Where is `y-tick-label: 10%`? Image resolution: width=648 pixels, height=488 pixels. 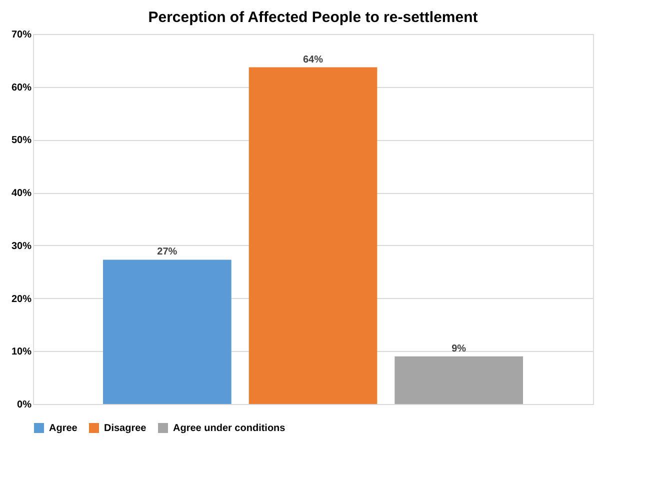 y-tick-label: 10% is located at coordinates (21, 352).